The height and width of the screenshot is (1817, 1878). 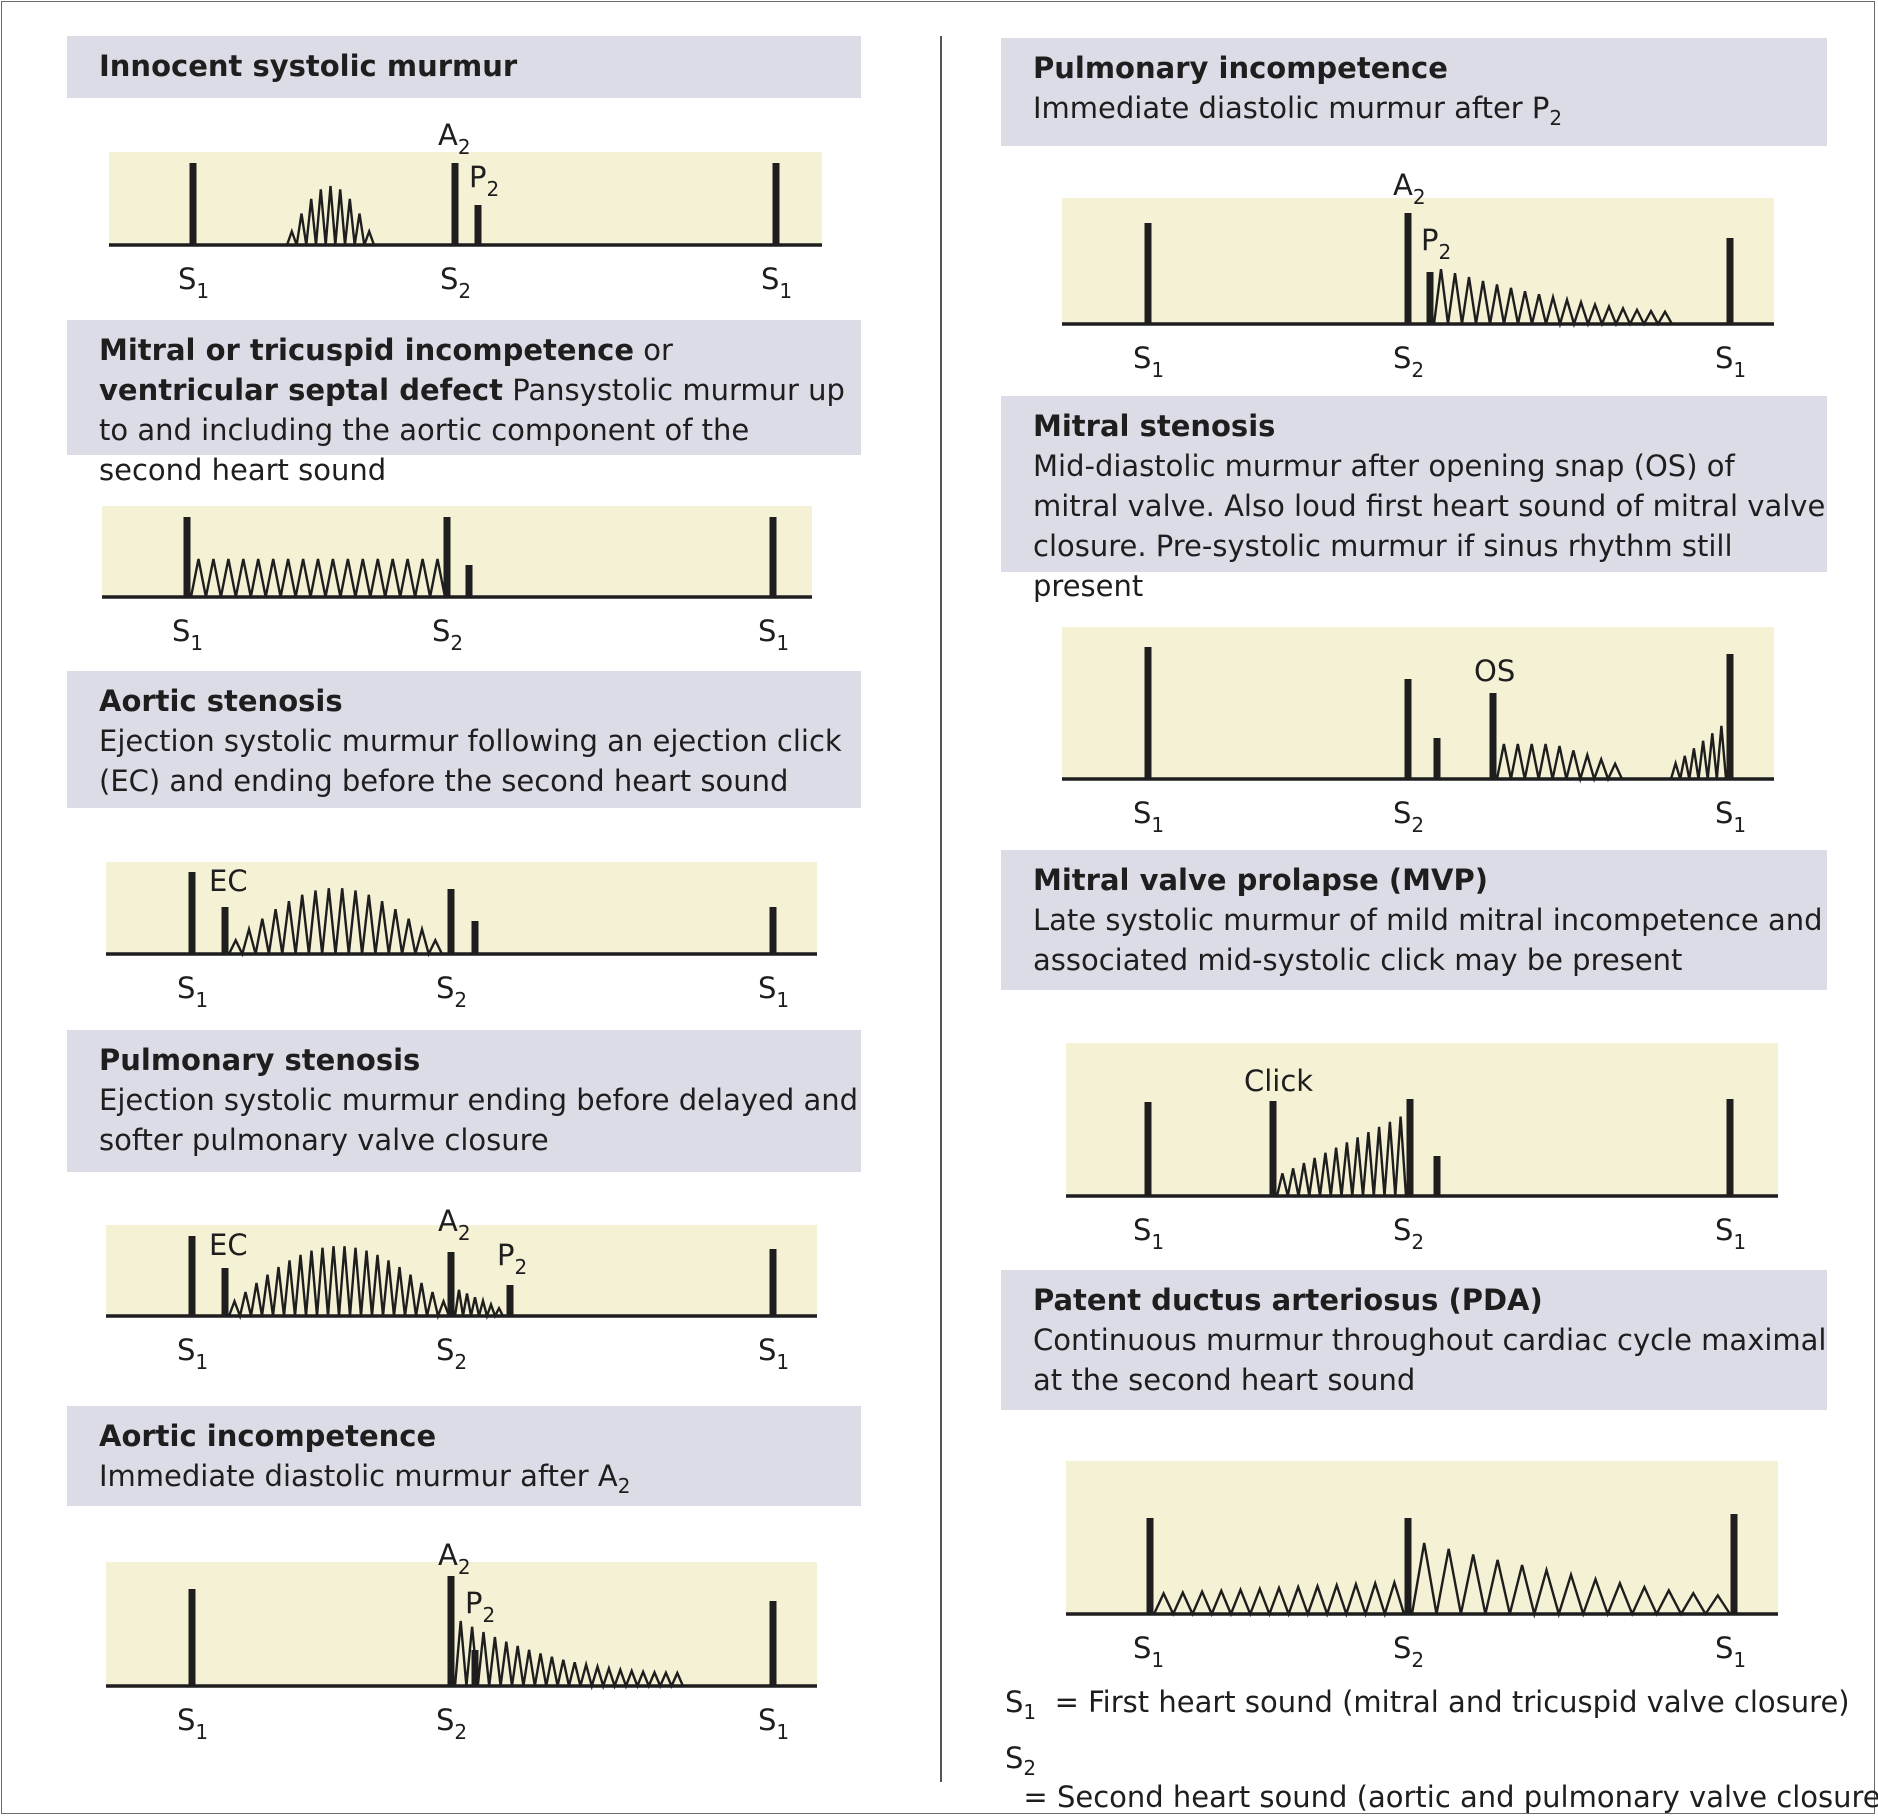 I want to click on os-label: OS, so click(x=1494, y=671).